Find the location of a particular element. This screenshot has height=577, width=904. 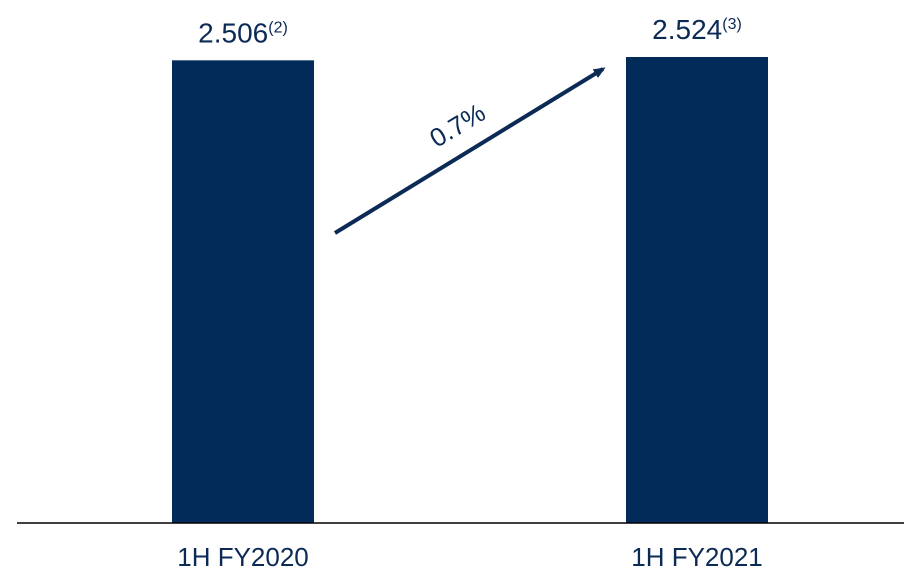

x-tick-label-1h-fy2021: 1H FY2021 is located at coordinates (697, 557).